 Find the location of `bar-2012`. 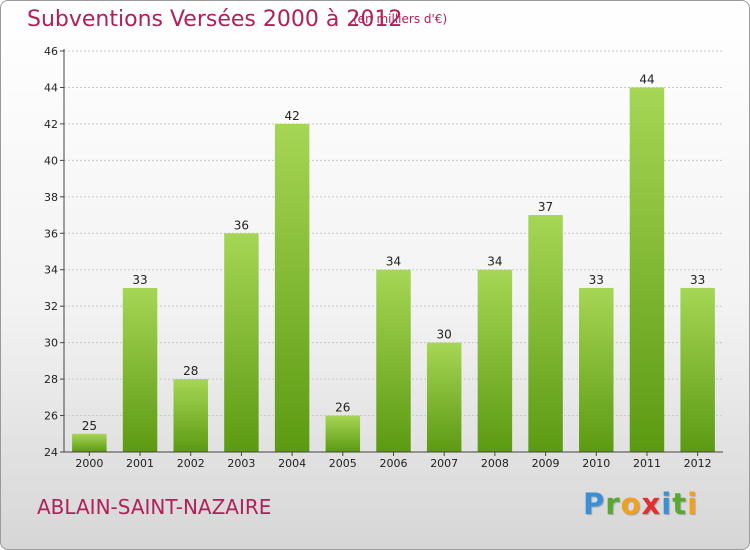

bar-2012 is located at coordinates (697, 369).